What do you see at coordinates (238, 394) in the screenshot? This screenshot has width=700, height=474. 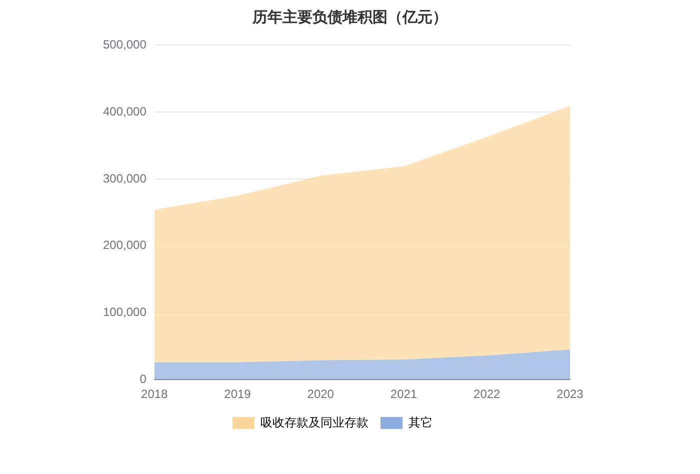 I see `x-tick-label: 2019` at bounding box center [238, 394].